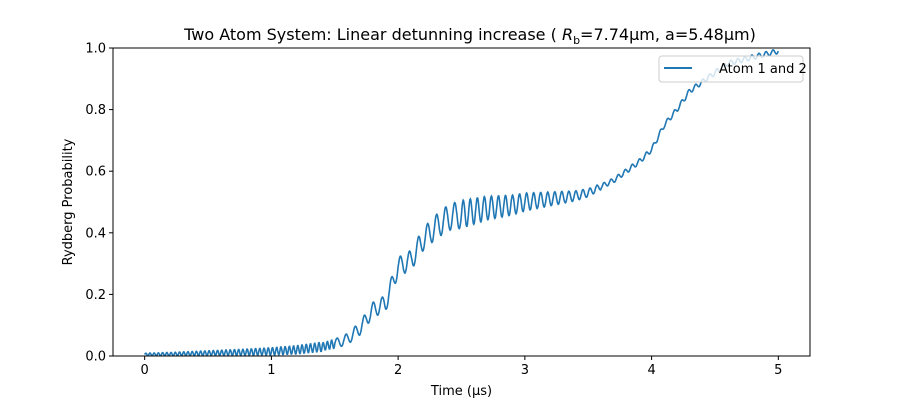 The width and height of the screenshot is (900, 400). Describe the element at coordinates (95, 295) in the screenshot. I see `y-tick-label: 0.2` at that location.